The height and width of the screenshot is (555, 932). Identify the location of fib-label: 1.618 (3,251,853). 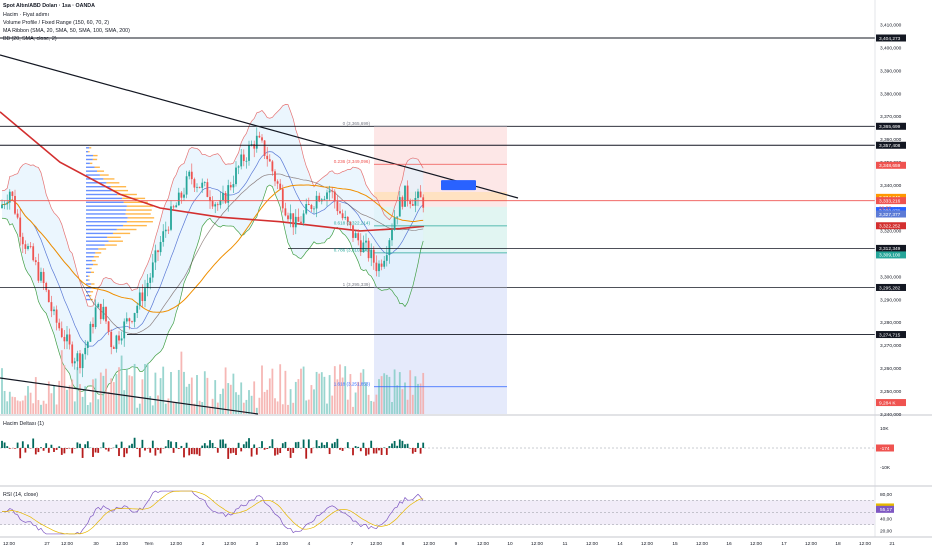
(352, 383).